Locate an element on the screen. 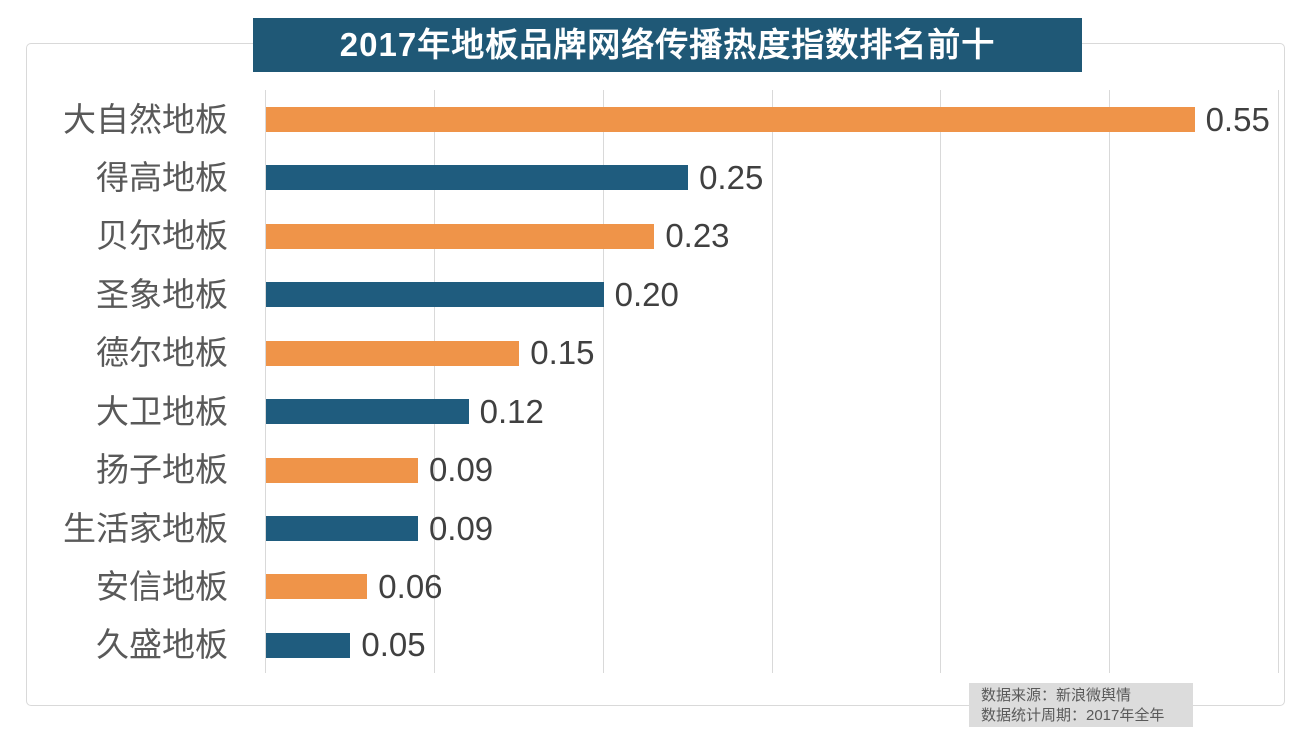 The image size is (1314, 739). value-label: 0.05 is located at coordinates (393, 645).